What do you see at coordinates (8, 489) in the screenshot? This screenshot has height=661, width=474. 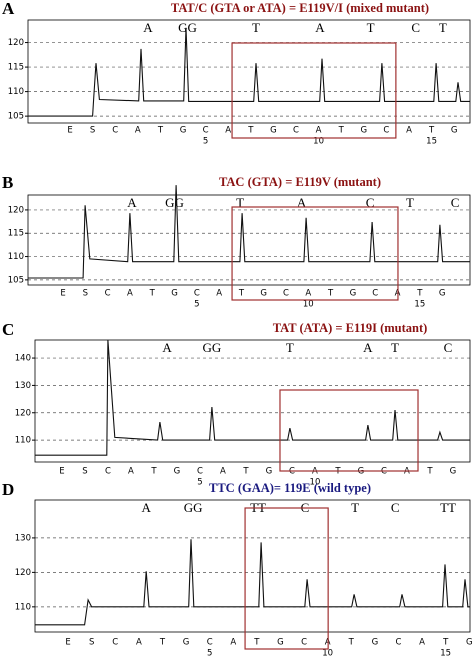 I see `panel-label: D` at bounding box center [8, 489].